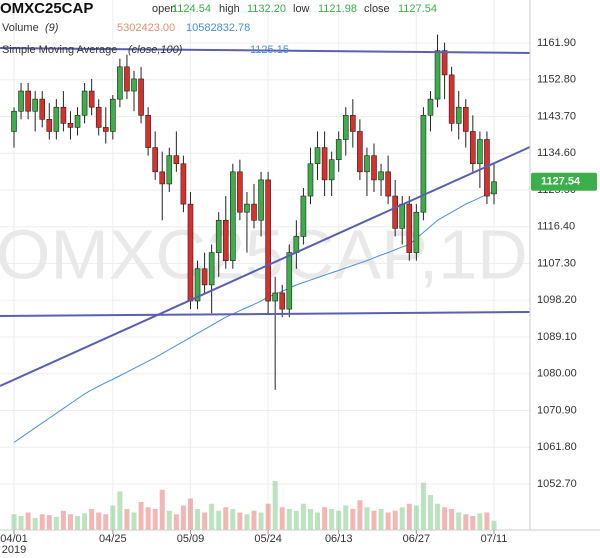 The width and height of the screenshot is (600, 558). What do you see at coordinates (59, 50) in the screenshot?
I see `legend-label: Simple Moving Average` at bounding box center [59, 50].